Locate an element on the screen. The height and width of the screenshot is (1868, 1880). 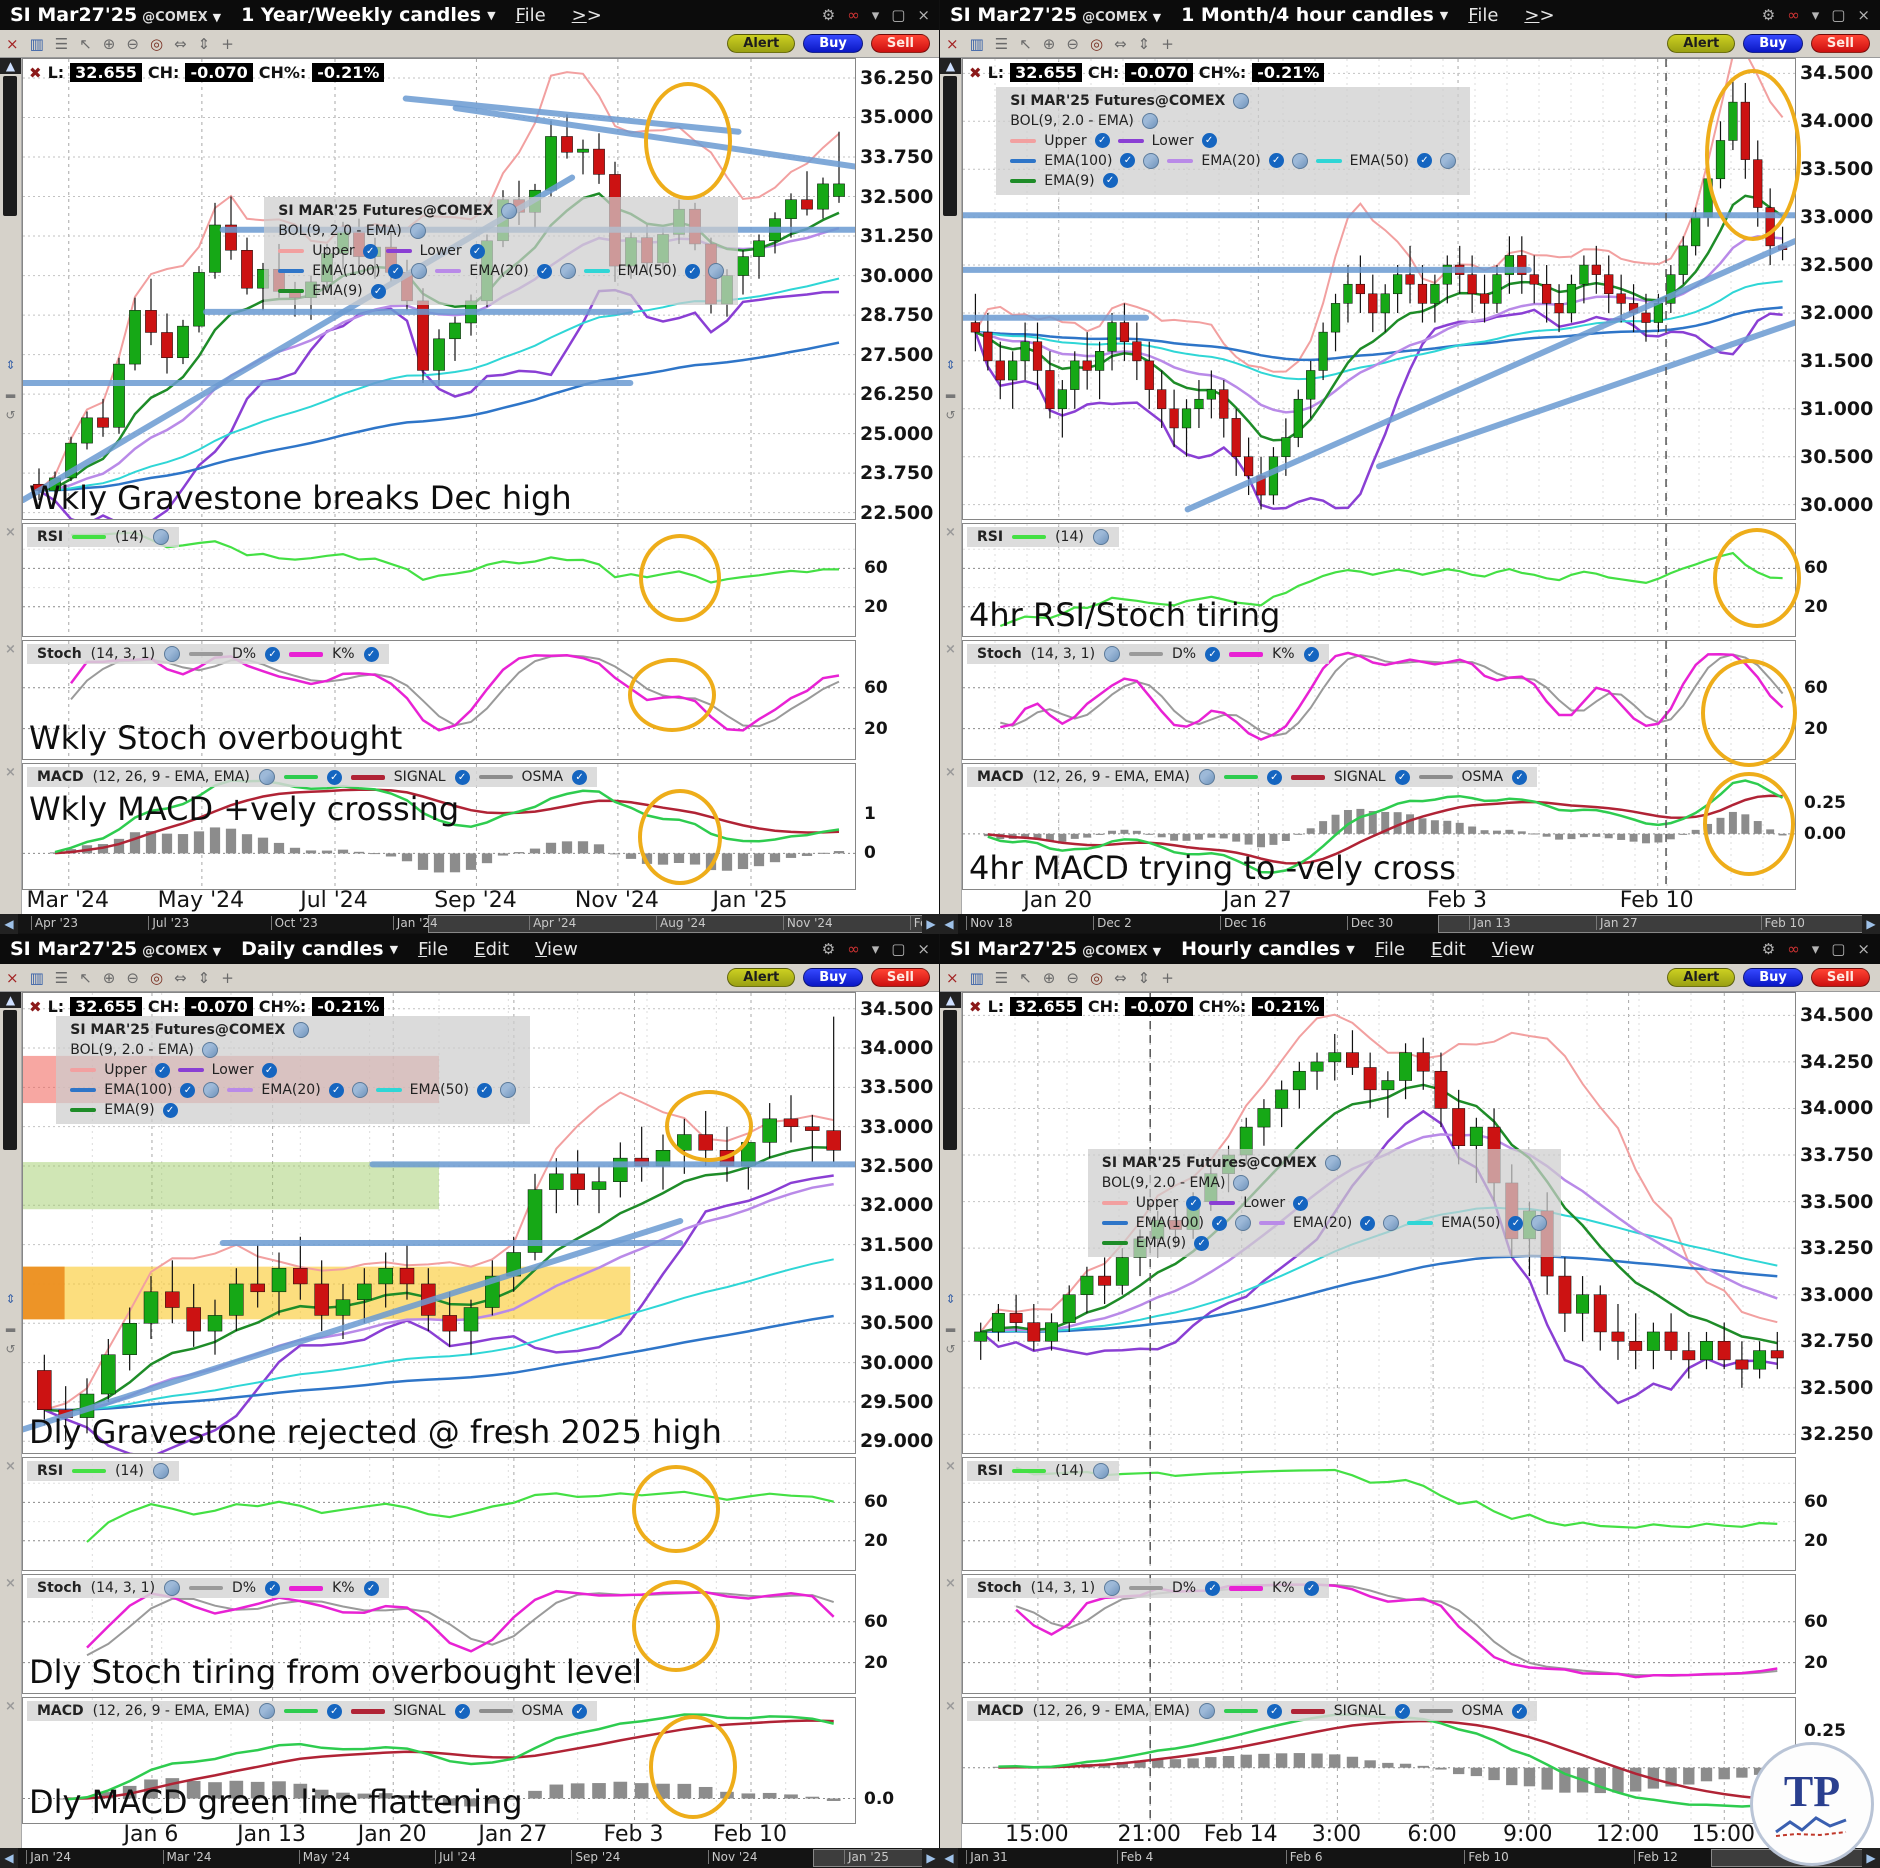
maximize-icon: ▢ is located at coordinates (1838, 15).